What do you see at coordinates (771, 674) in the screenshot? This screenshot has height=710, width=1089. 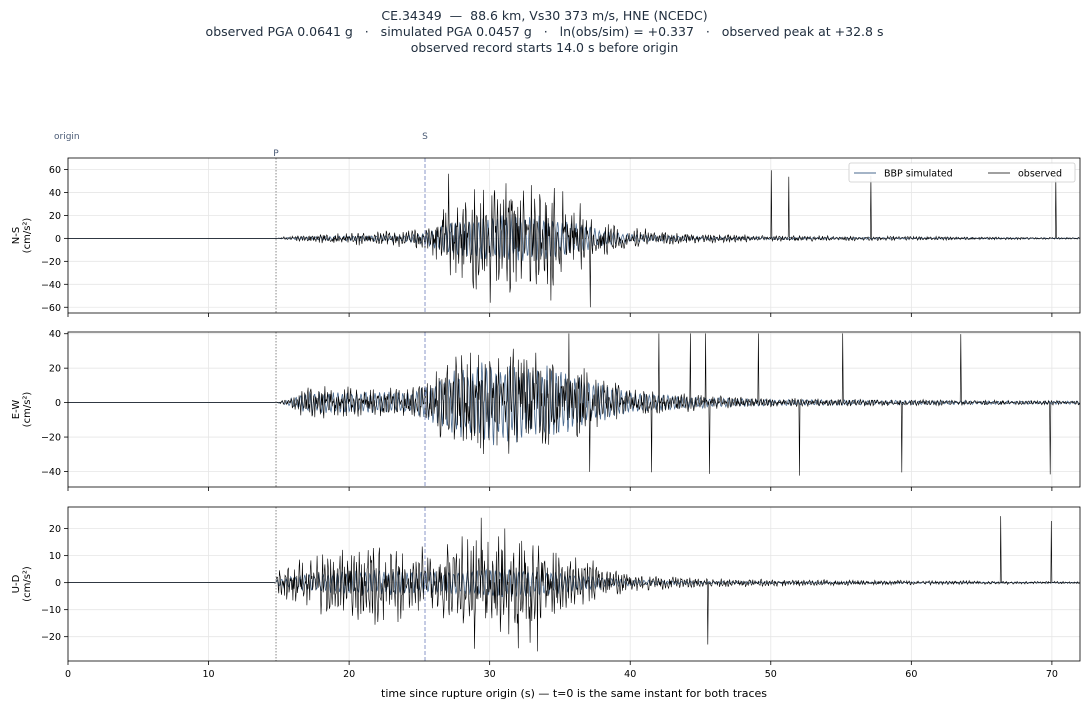 I see `x-tick-label: 50` at bounding box center [771, 674].